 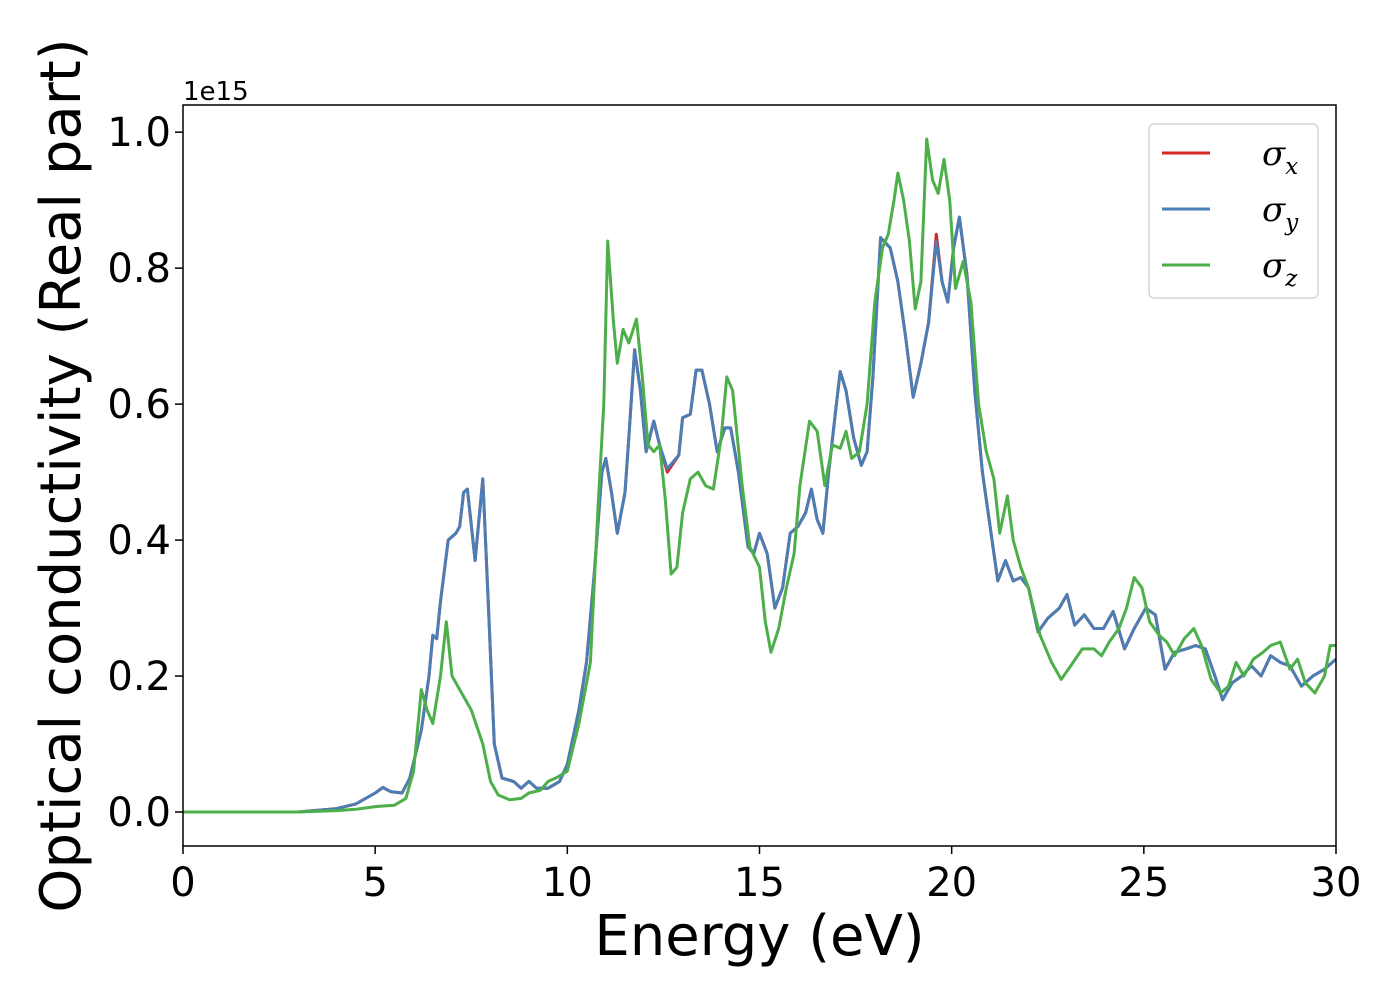 What do you see at coordinates (1280, 269) in the screenshot?
I see `legend-label-sigma-z: σz` at bounding box center [1280, 269].